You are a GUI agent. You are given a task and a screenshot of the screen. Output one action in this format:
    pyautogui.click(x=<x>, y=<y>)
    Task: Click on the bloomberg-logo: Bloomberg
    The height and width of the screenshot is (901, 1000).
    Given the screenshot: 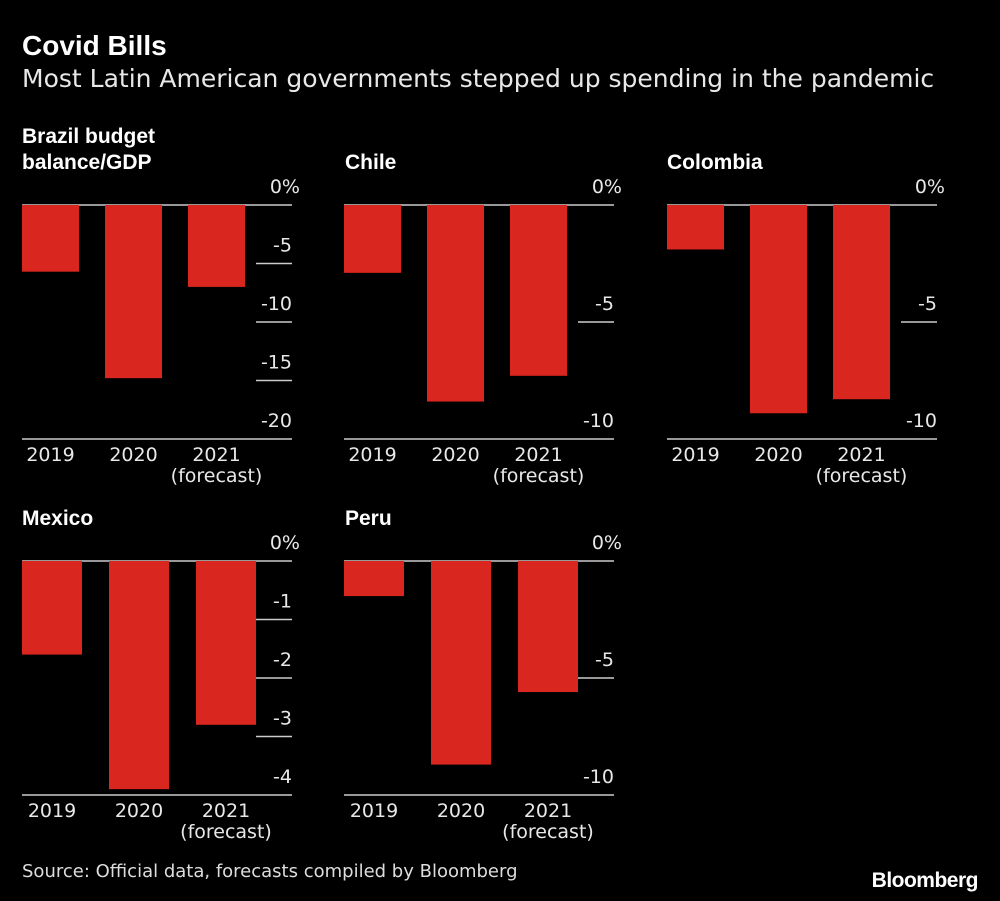 What is the action you would take?
    pyautogui.click(x=925, y=880)
    